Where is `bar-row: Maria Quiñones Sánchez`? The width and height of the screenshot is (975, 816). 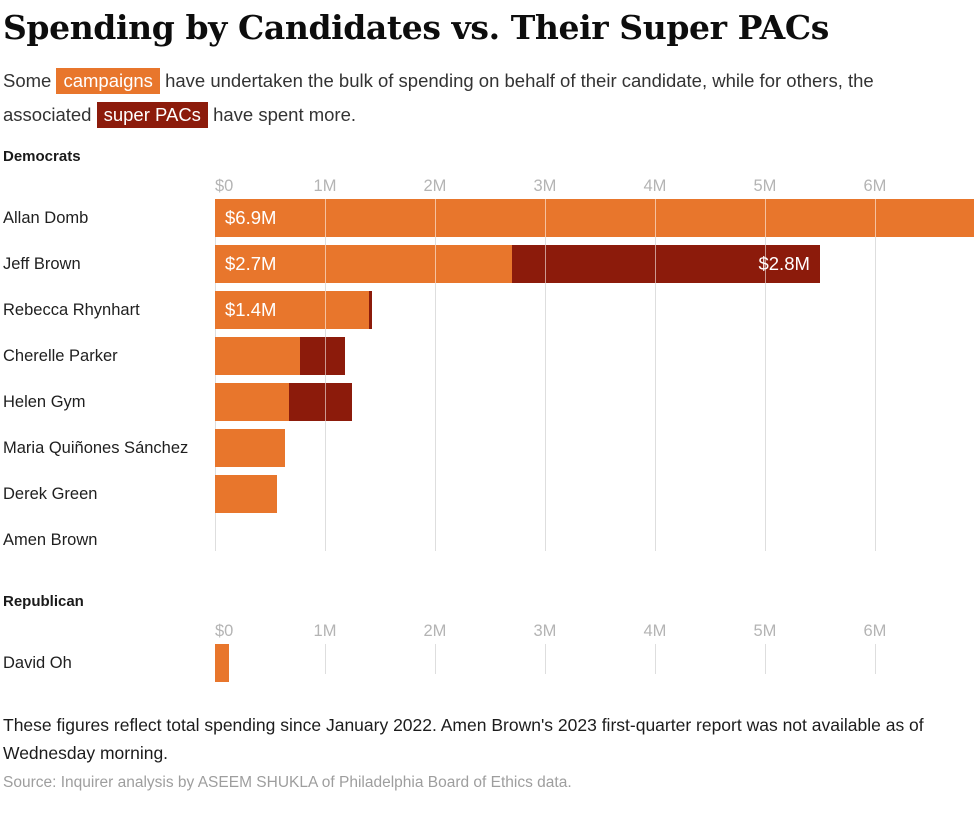
bar-row: Maria Quiñones Sánchez is located at coordinates (489, 448).